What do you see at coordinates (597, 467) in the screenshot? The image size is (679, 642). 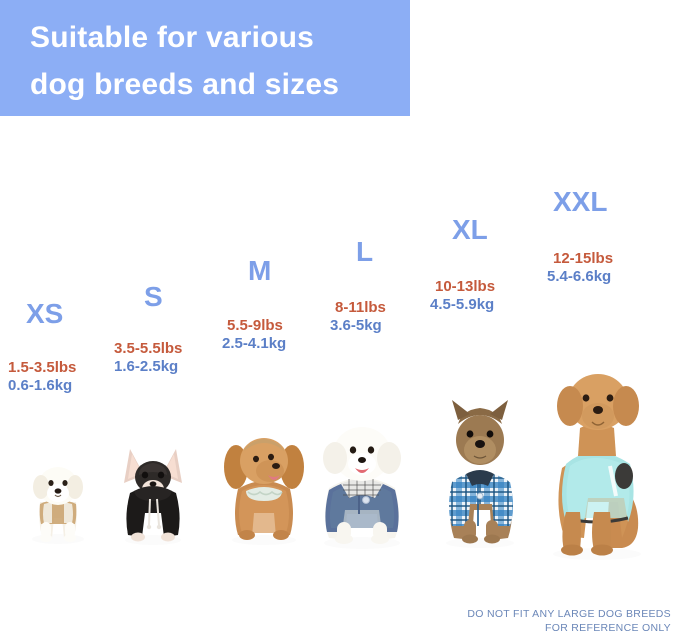 I see `dog-photo-xxl` at bounding box center [597, 467].